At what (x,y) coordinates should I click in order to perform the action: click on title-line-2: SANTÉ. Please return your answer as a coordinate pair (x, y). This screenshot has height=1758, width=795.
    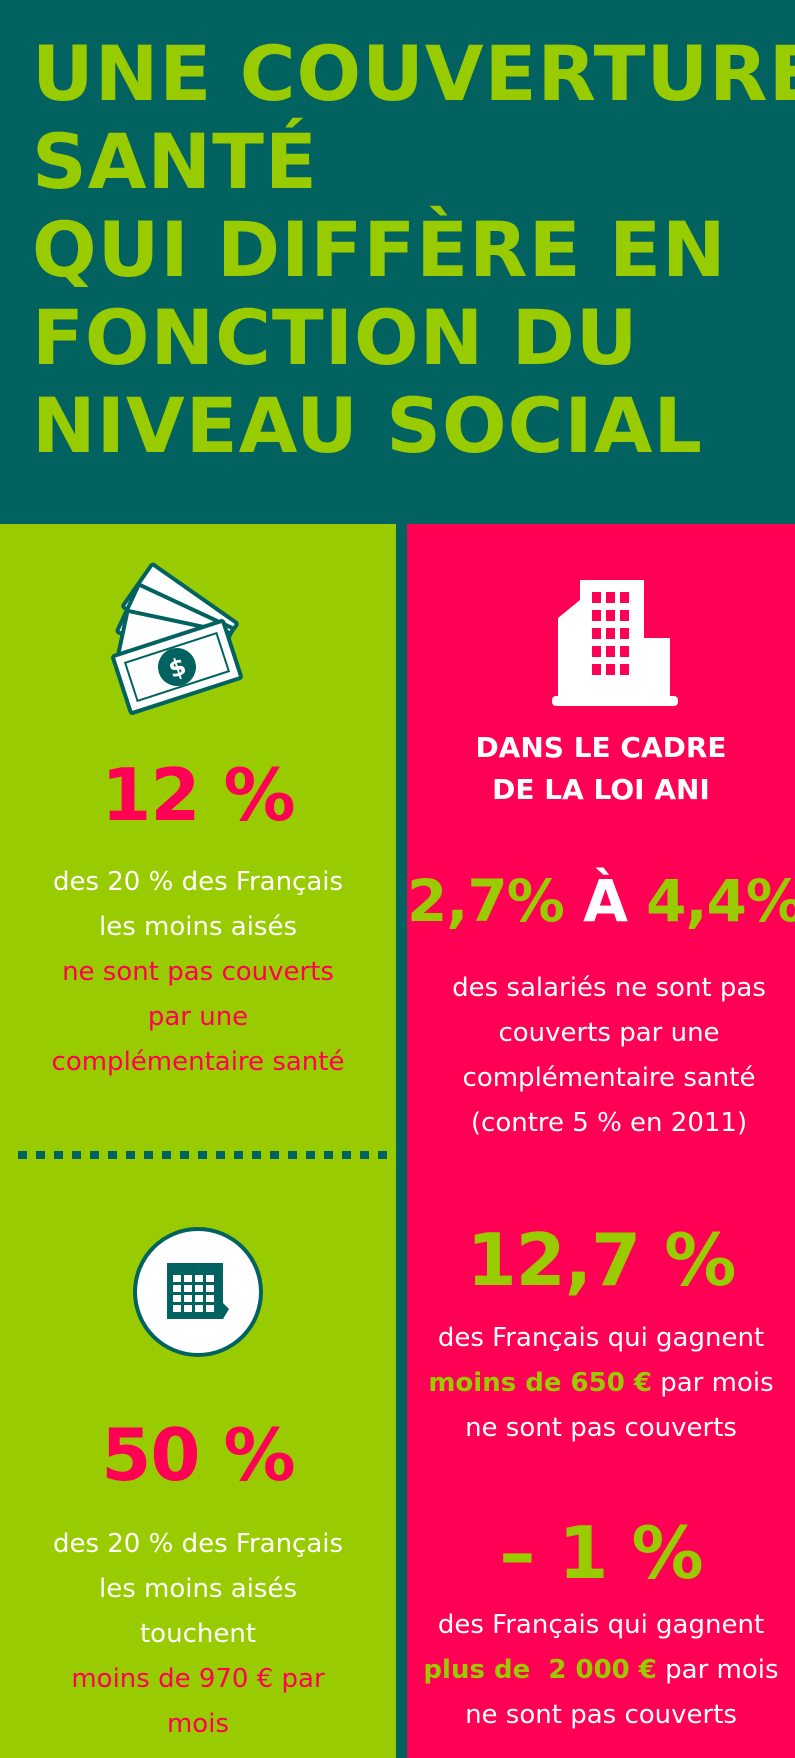
    Looking at the image, I should click on (175, 161).